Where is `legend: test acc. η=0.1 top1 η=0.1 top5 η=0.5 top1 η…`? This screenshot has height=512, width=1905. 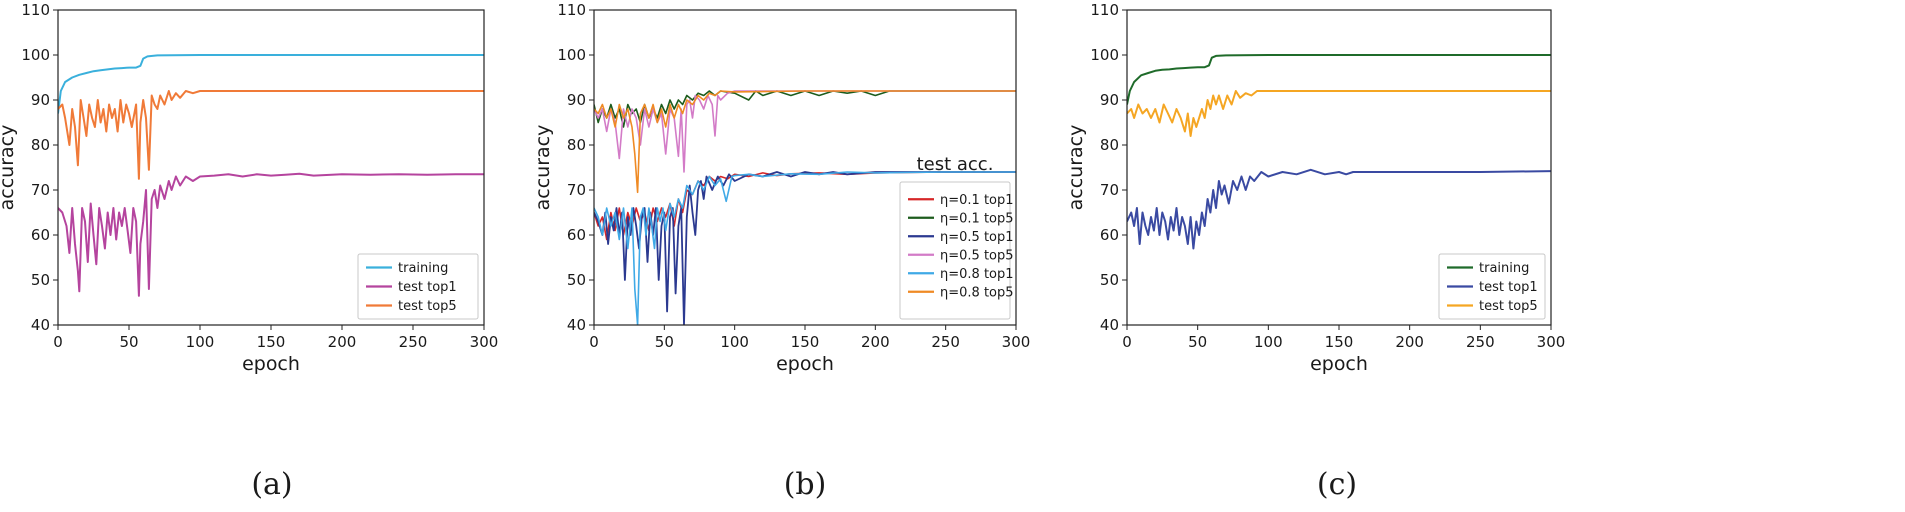 legend: test acc. η=0.1 top1 η=0.1 top5 η=0.5 top1 η… is located at coordinates (956, 237).